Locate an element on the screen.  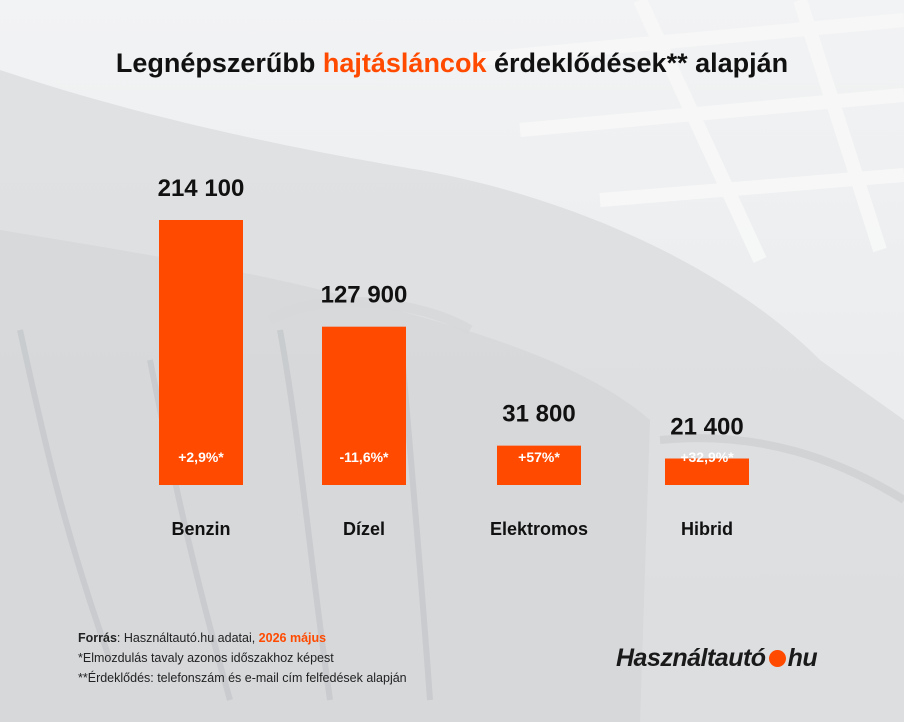
logo-text: Használtautó is located at coordinates (691, 658).